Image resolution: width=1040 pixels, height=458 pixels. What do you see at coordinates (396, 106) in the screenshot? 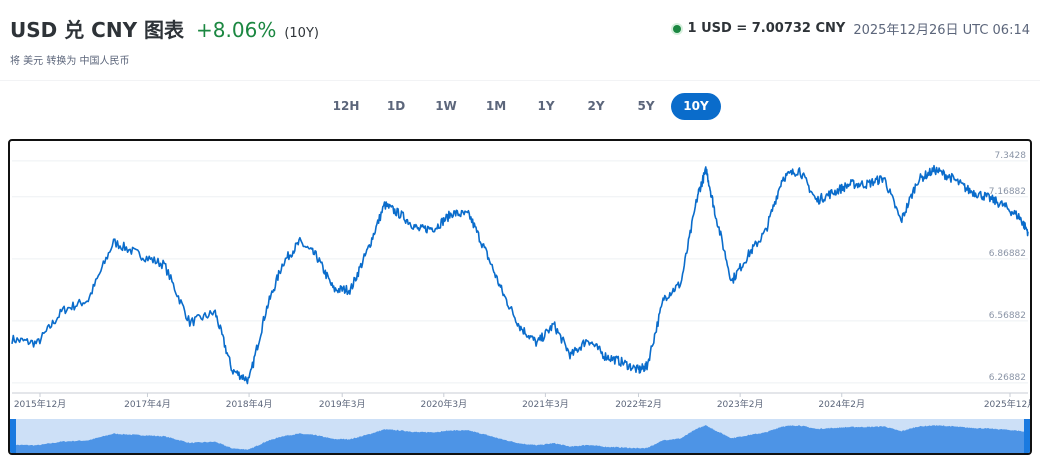
I see `tab-1d: 1D` at bounding box center [396, 106].